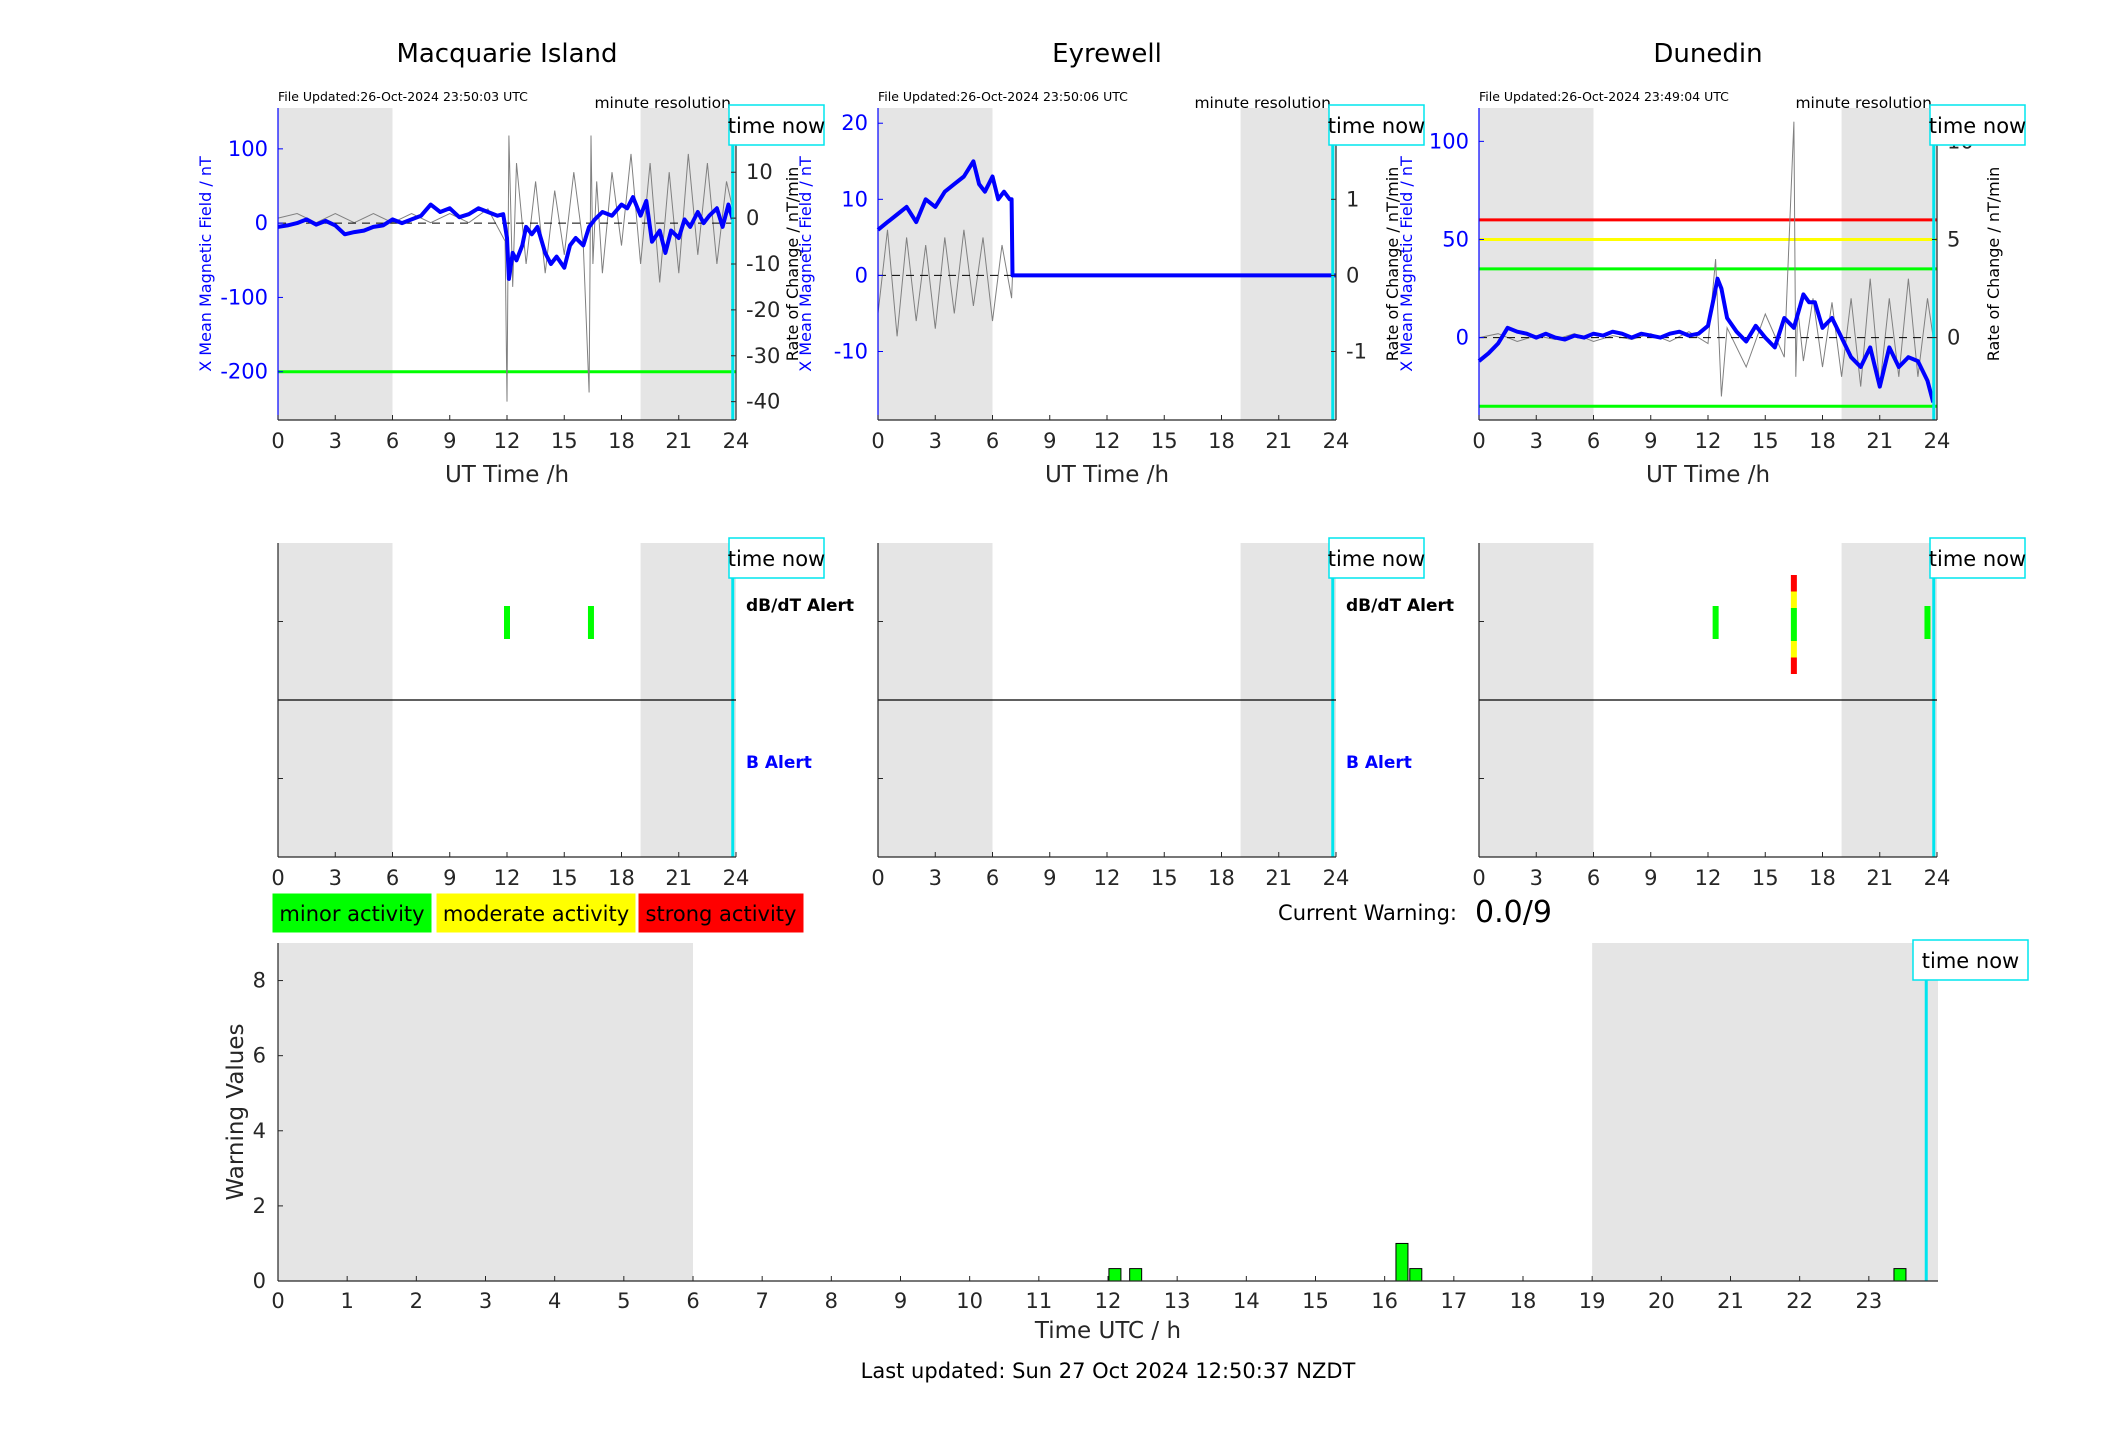  Describe the element at coordinates (736, 878) in the screenshot. I see `alerts-1-x-tick-label-24: 24` at that location.